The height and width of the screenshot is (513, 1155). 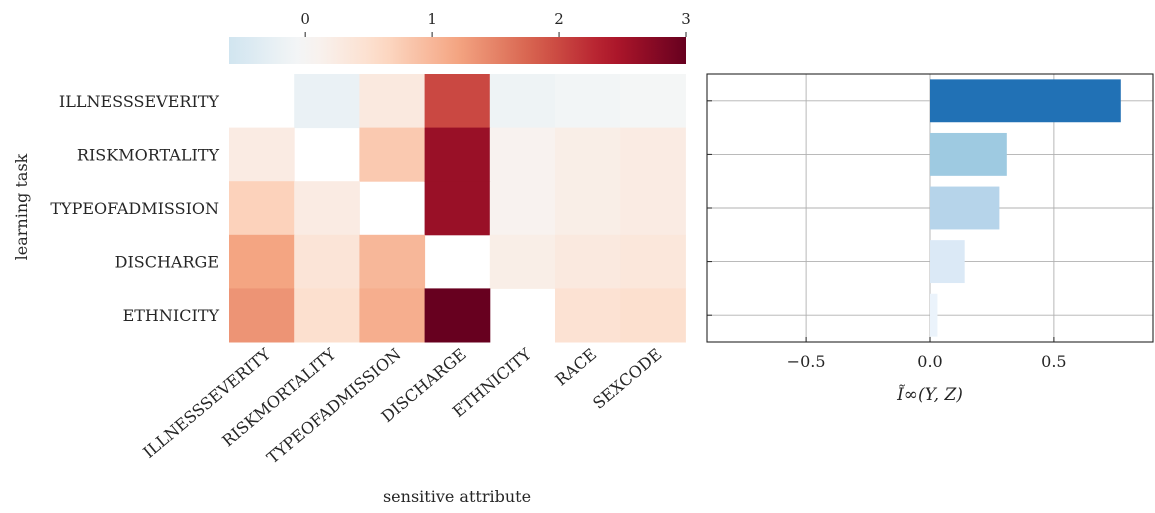 I want to click on colorbar-tick-label: 3, so click(x=686, y=19).